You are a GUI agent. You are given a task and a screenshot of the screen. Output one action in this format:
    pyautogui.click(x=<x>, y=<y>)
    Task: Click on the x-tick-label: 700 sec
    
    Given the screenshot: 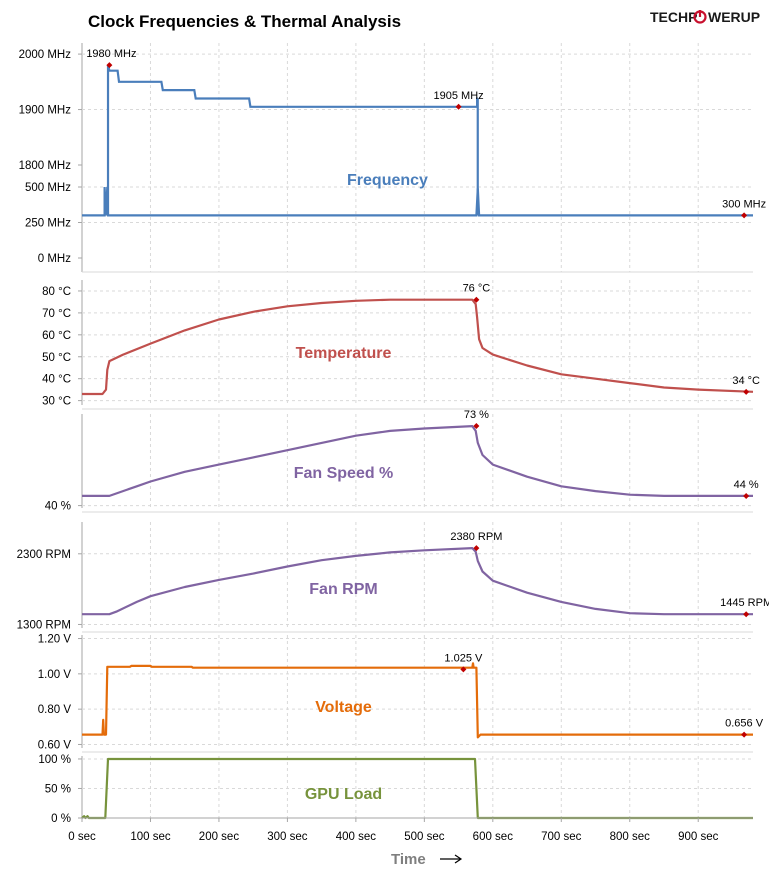 What is the action you would take?
    pyautogui.click(x=561, y=837)
    